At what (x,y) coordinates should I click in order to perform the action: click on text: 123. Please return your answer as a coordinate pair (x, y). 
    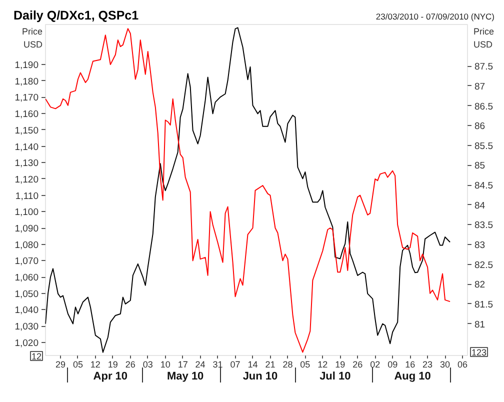
    Looking at the image, I should click on (479, 353).